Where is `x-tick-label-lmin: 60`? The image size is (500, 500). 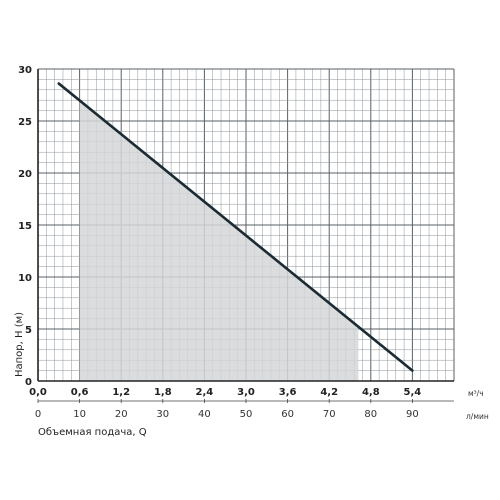
x-tick-label-lmin: 60 is located at coordinates (287, 414).